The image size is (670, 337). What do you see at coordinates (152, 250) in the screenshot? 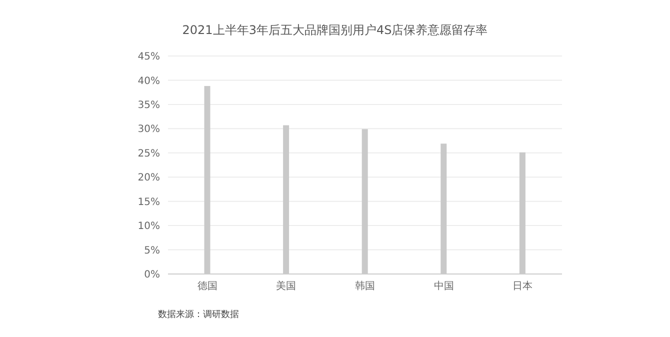
I see `y-tick-label: 5%` at bounding box center [152, 250].